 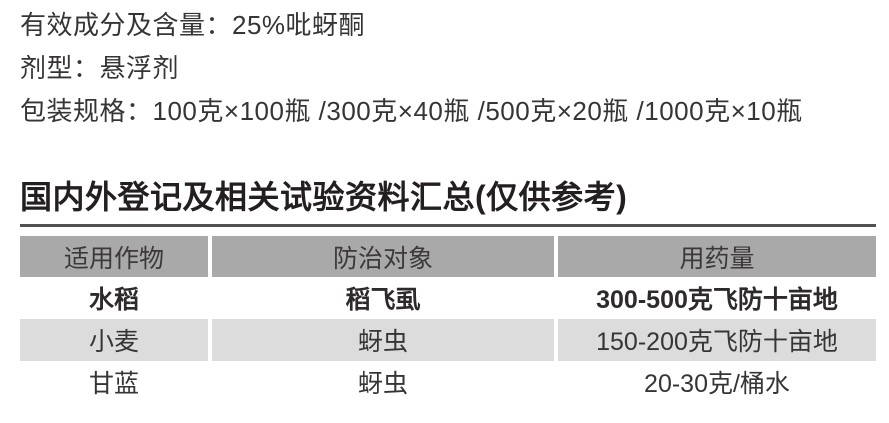 What do you see at coordinates (193, 25) in the screenshot?
I see `active-ingredient-line: 有效成分及含量：25%吡蚜酮` at bounding box center [193, 25].